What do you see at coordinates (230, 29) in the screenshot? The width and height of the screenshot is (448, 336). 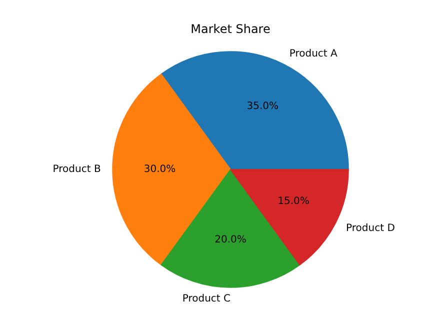 I see `chart-title: Market Share` at bounding box center [230, 29].